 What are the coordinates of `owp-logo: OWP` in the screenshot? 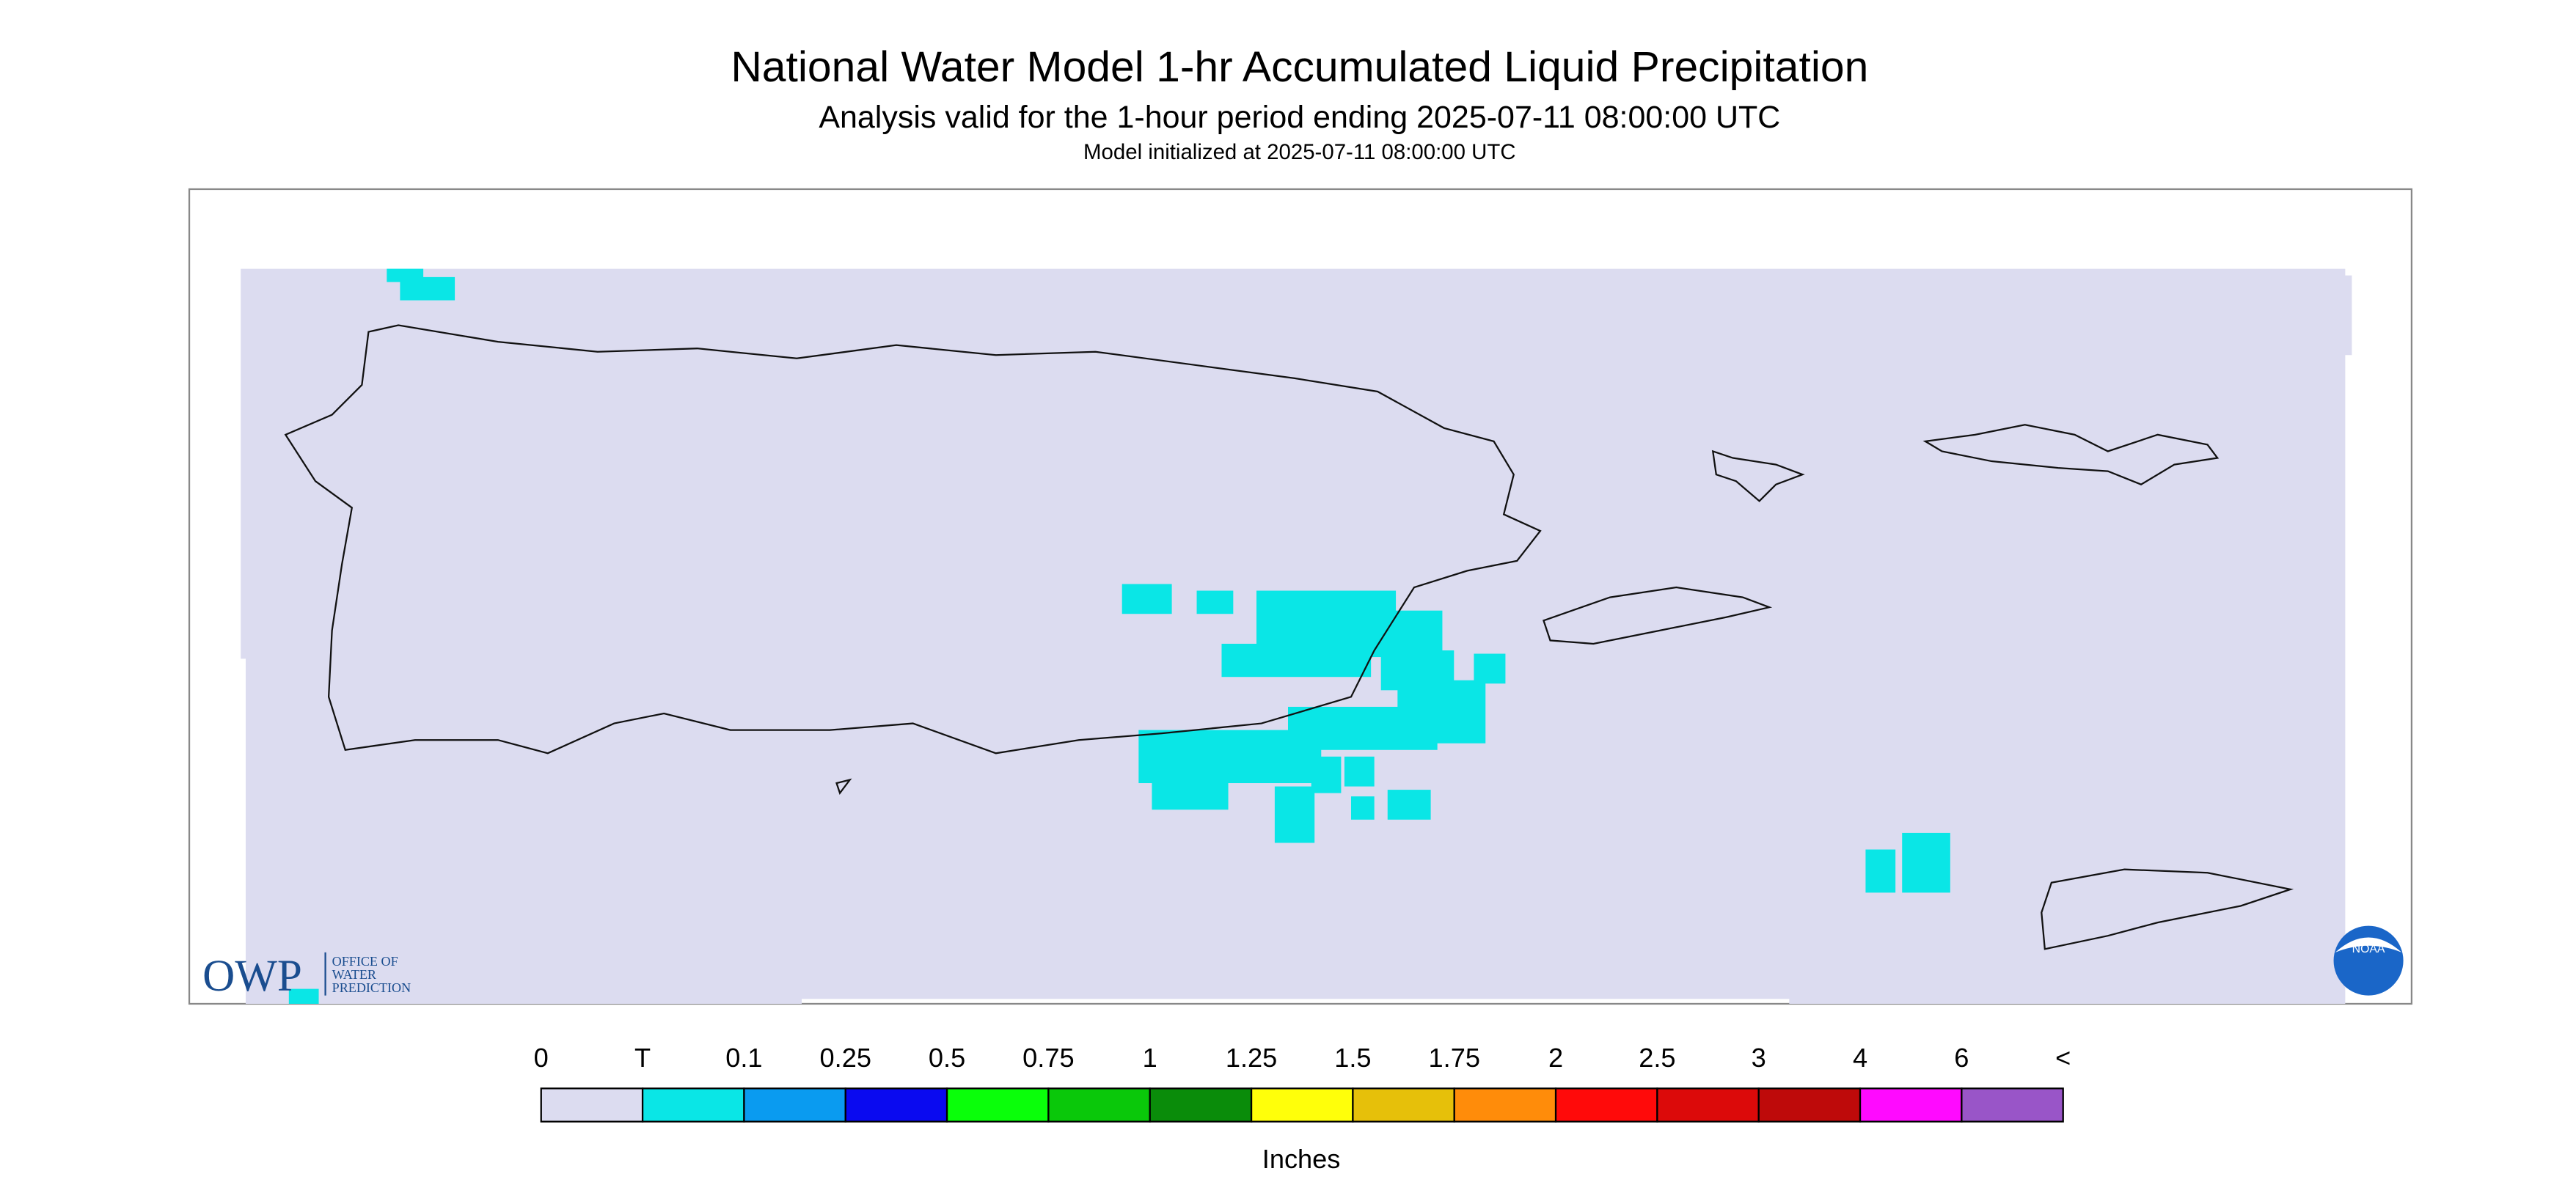 It's located at (252, 976).